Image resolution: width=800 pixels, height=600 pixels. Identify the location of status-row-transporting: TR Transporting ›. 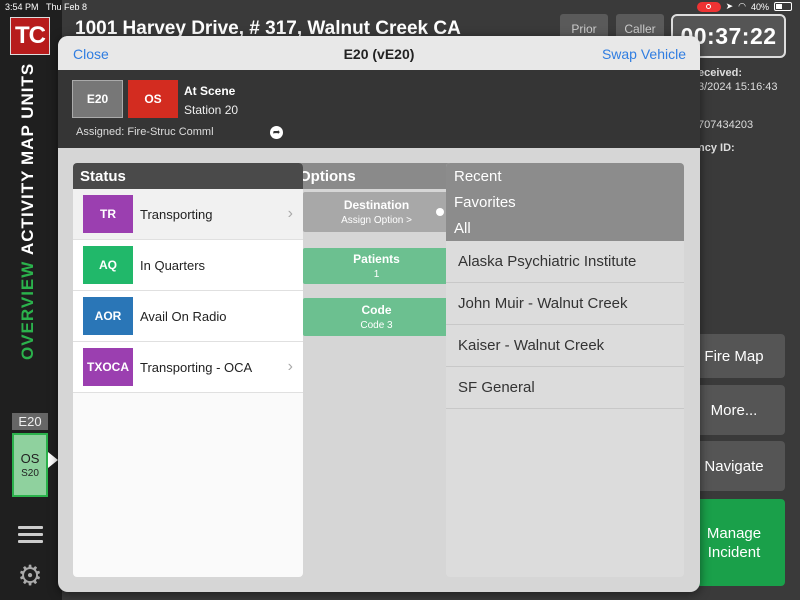
(188, 214).